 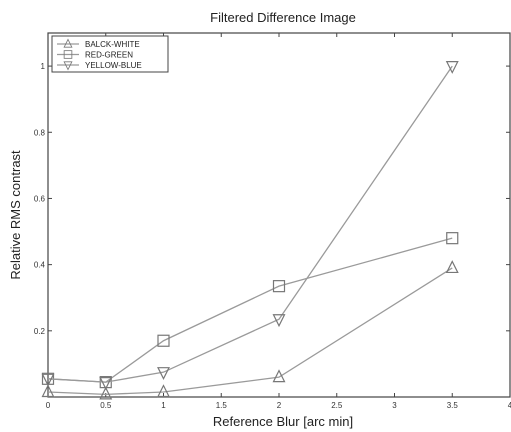 What do you see at coordinates (15, 215) in the screenshot?
I see `y-axis-label: Relative RMS contrast` at bounding box center [15, 215].